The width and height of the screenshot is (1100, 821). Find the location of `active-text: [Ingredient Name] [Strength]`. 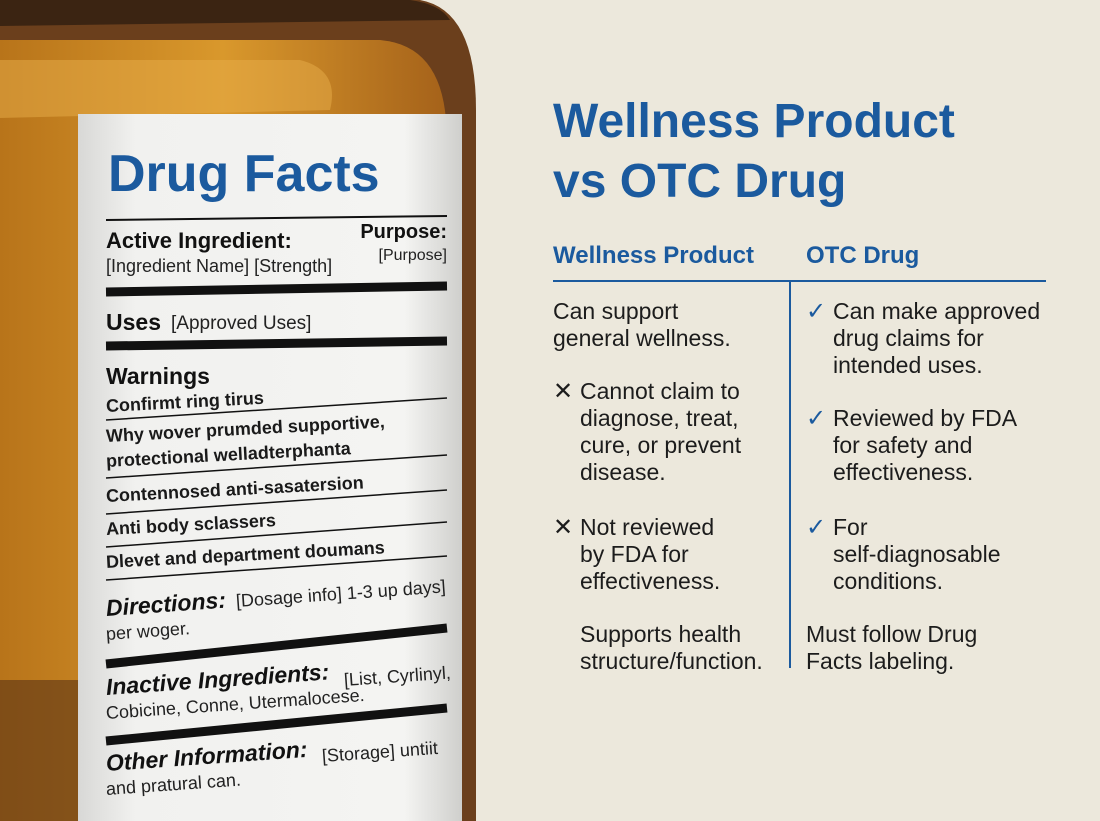

active-text: [Ingredient Name] [Strength] is located at coordinates (219, 266).